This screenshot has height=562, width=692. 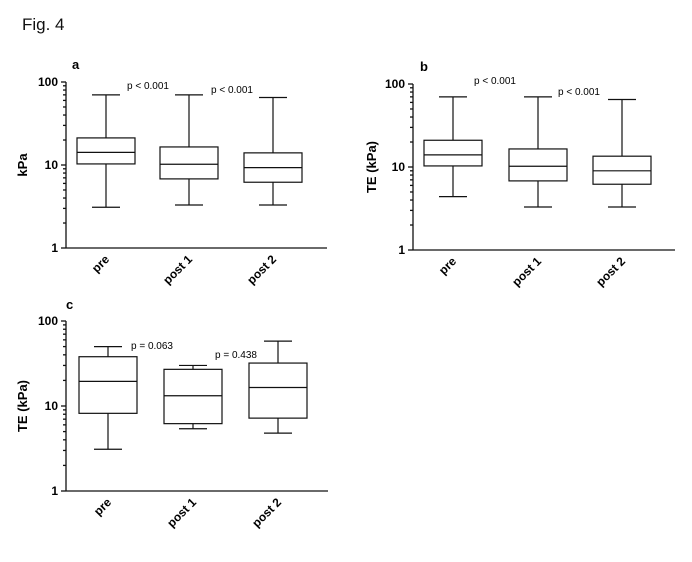 I want to click on panel-label: b, so click(x=424, y=66).